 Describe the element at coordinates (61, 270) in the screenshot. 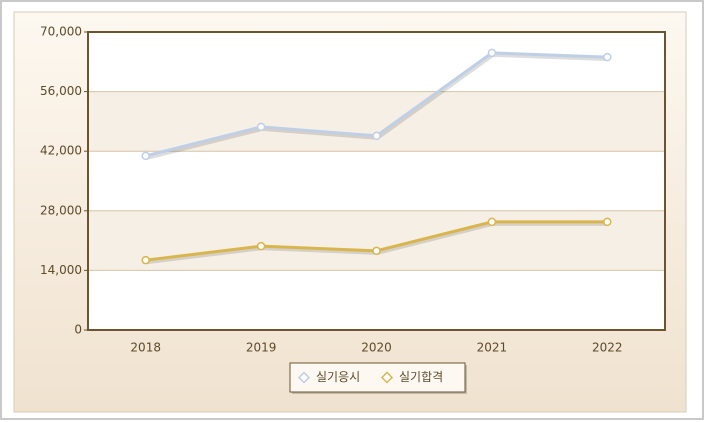

I see `y-tick-label: 14,000` at that location.